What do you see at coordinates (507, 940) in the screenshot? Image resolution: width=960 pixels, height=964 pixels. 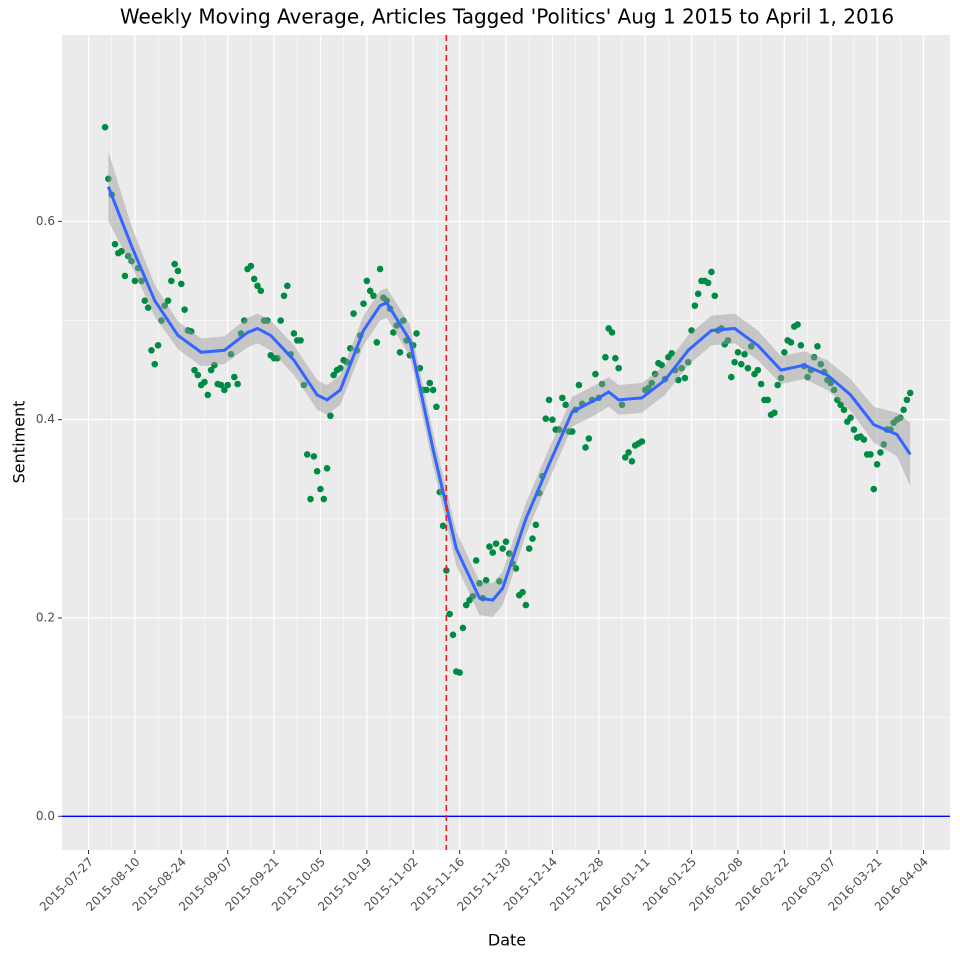 I see `x-axis-label: Date` at bounding box center [507, 940].